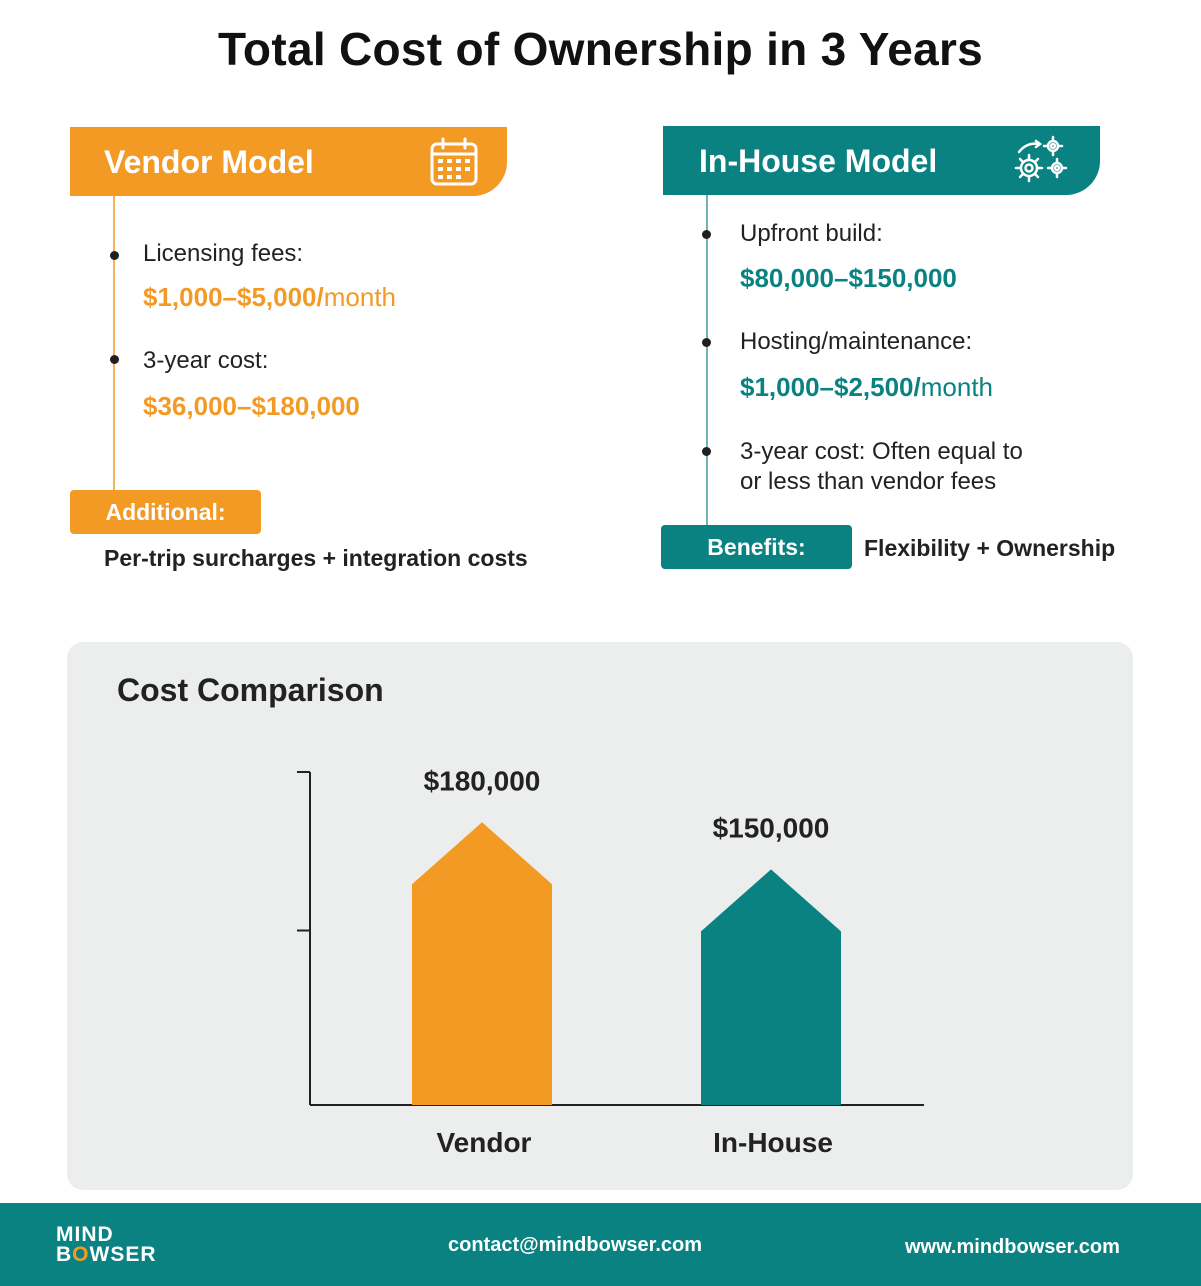 The width and height of the screenshot is (1201, 1286). I want to click on vendor-licensing-value: $1,000–$5,000/month, so click(269, 297).